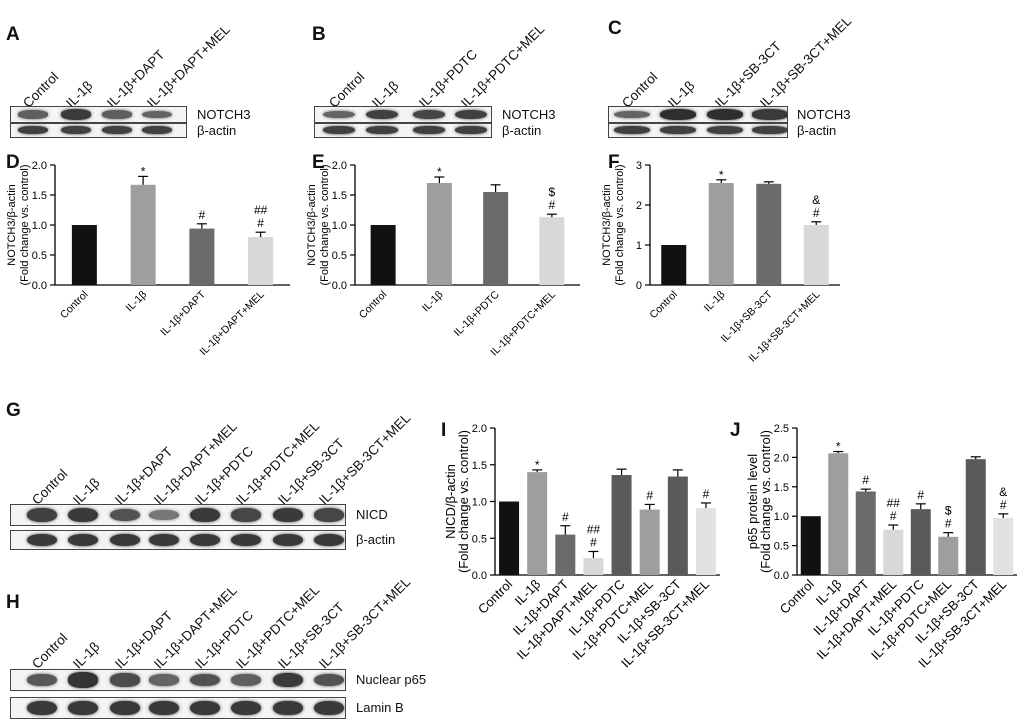 This screenshot has height=725, width=1020. Describe the element at coordinates (865, 533) in the screenshot. I see `bar-j-il-1b-dapt` at that location.